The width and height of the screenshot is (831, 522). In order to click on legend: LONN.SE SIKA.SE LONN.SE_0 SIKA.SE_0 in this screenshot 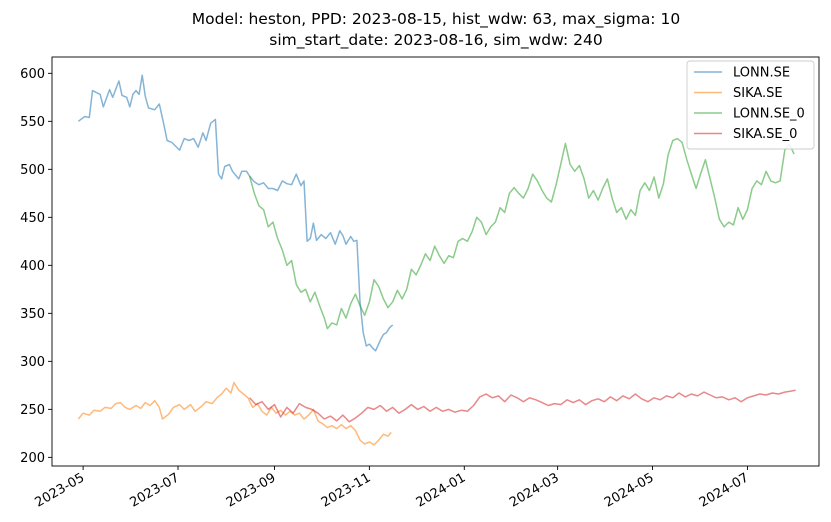, I will do `click(750, 105)`.